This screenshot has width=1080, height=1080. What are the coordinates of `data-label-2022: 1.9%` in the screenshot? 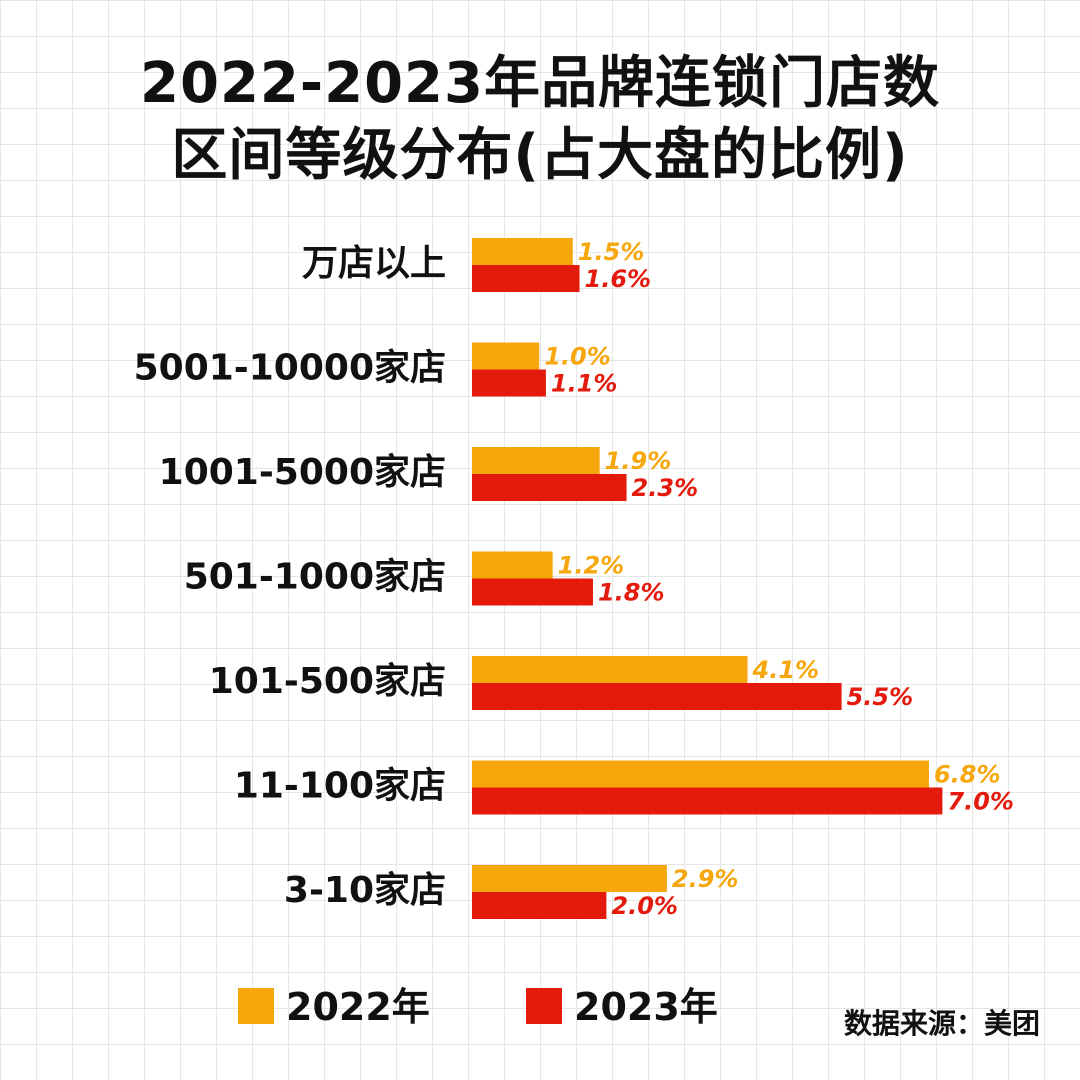 It's located at (638, 461).